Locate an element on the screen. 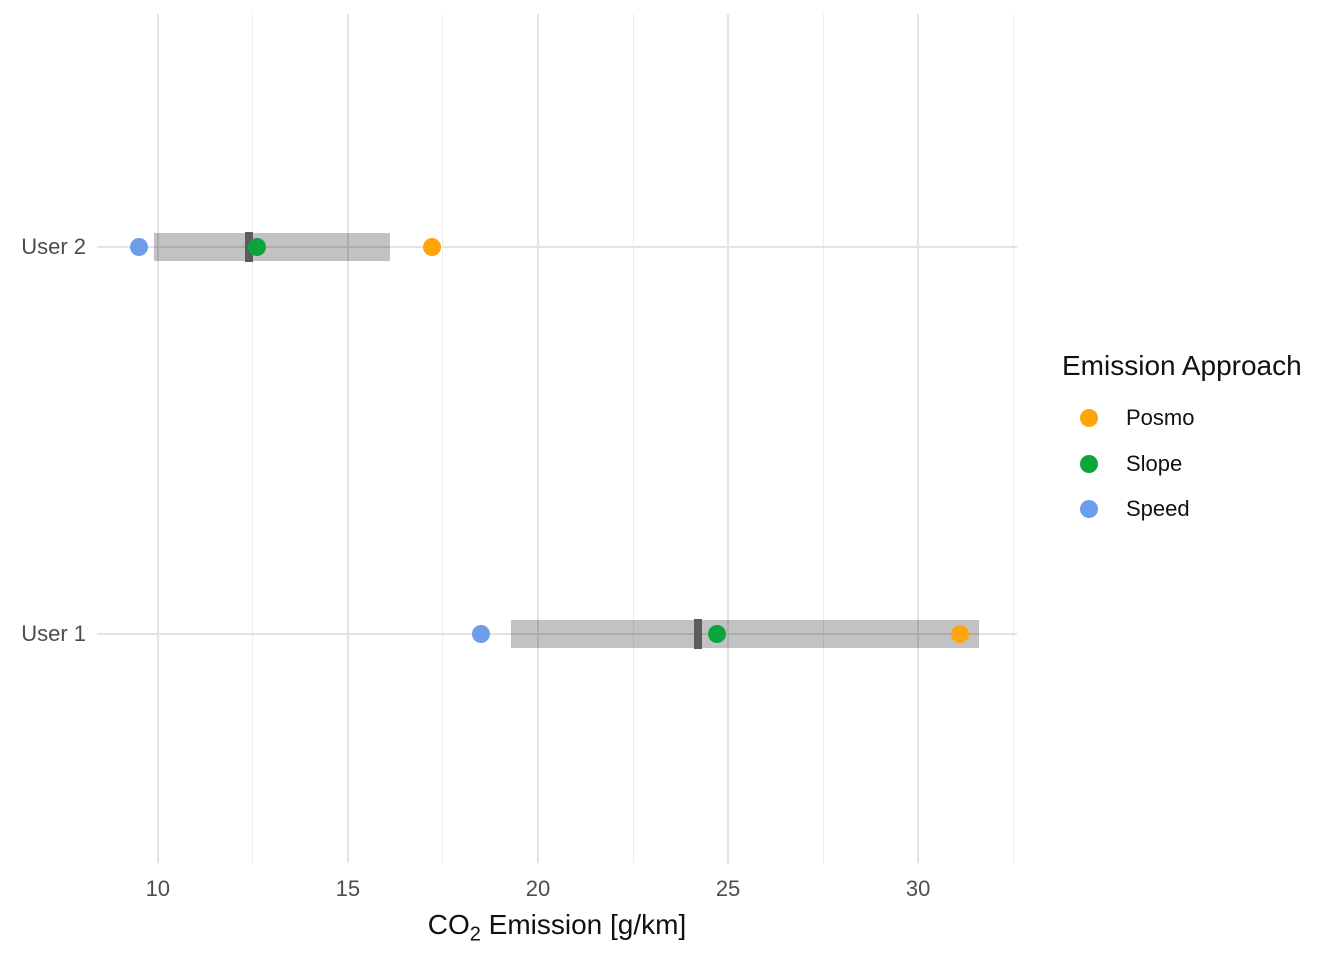 This screenshot has width=1344, height=960. legend-label-speed: Speed is located at coordinates (1158, 508).